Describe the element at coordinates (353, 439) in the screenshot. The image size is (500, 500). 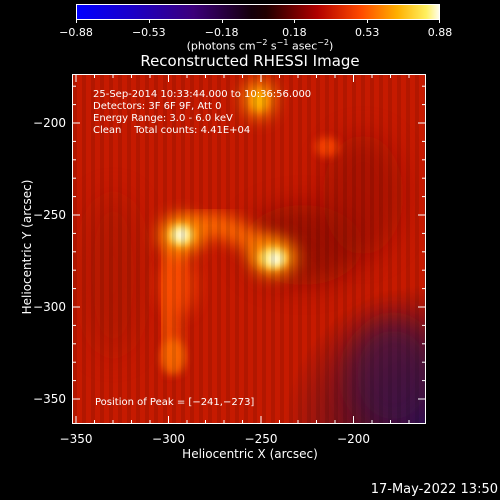
I see `x-tick-label: −200` at that location.